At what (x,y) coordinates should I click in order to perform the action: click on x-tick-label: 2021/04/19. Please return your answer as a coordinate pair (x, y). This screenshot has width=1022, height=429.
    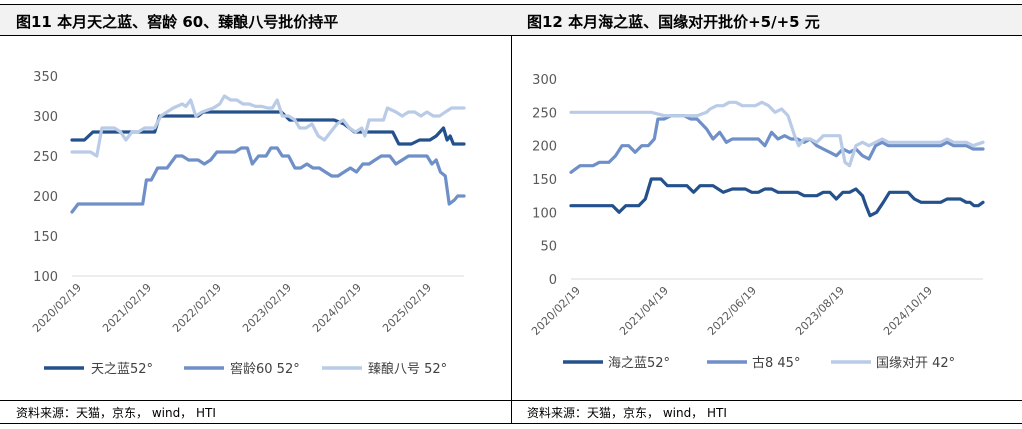
    Looking at the image, I should click on (644, 311).